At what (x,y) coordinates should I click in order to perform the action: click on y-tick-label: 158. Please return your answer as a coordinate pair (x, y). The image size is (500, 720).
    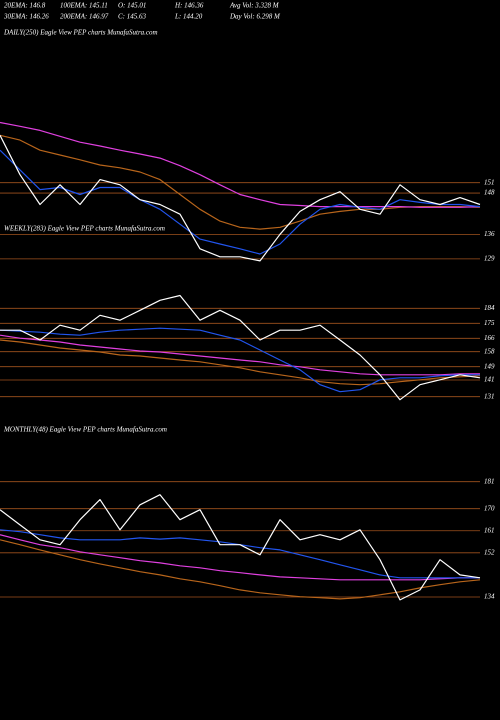
    Looking at the image, I should click on (489, 351).